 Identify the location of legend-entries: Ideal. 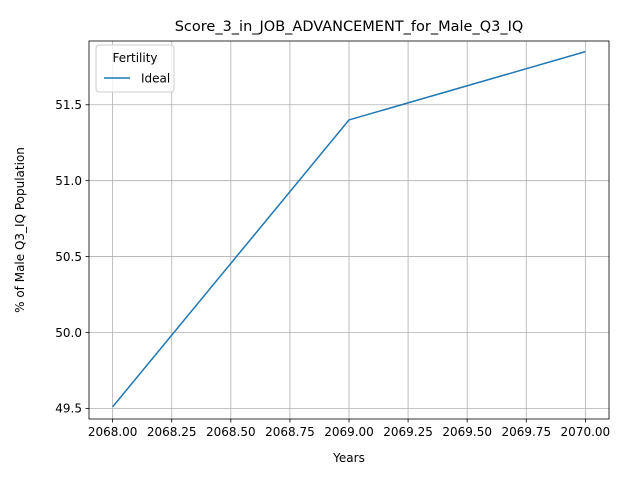
(137, 78).